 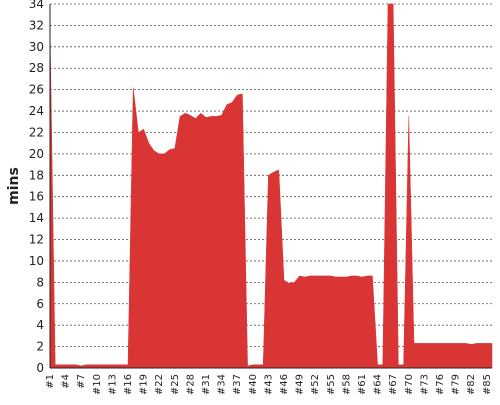 What do you see at coordinates (81, 381) in the screenshot?
I see `x-tick-label: #7` at bounding box center [81, 381].